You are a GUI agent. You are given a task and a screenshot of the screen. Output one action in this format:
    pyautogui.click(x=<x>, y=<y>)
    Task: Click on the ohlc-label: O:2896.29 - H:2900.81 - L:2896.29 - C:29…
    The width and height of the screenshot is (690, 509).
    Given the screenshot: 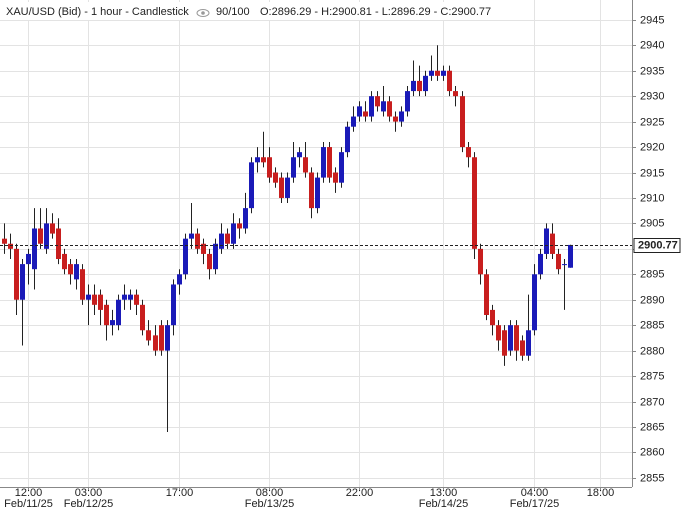 What is the action you would take?
    pyautogui.click(x=375, y=12)
    